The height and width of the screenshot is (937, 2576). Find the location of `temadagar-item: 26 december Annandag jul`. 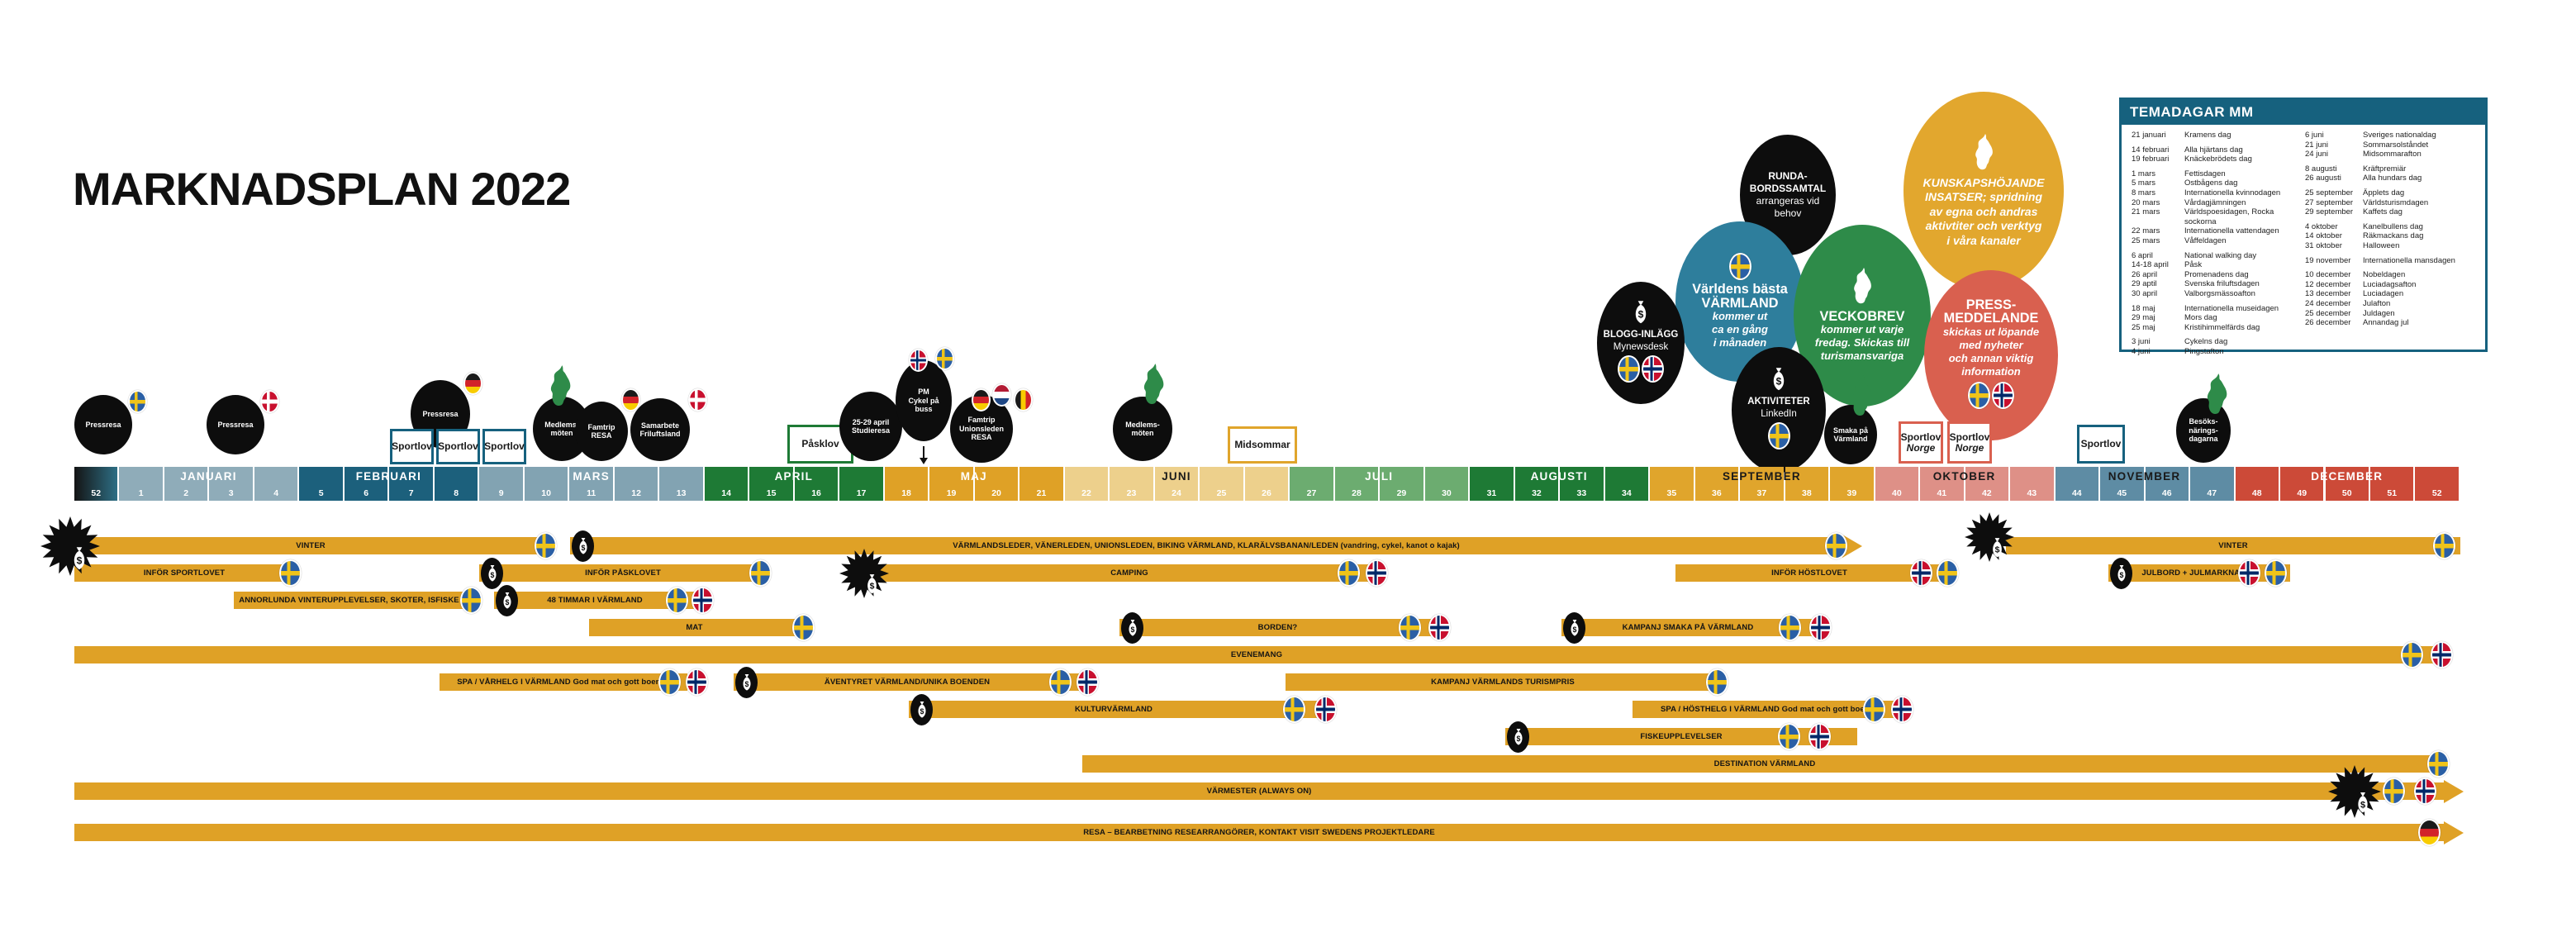

temadagar-item: 26 december Annandag jul is located at coordinates (2392, 323).